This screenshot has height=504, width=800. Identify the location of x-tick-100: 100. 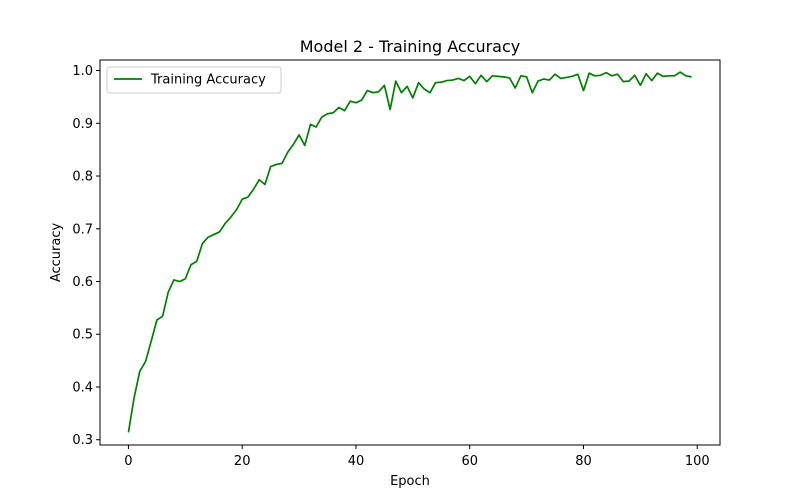
(697, 457).